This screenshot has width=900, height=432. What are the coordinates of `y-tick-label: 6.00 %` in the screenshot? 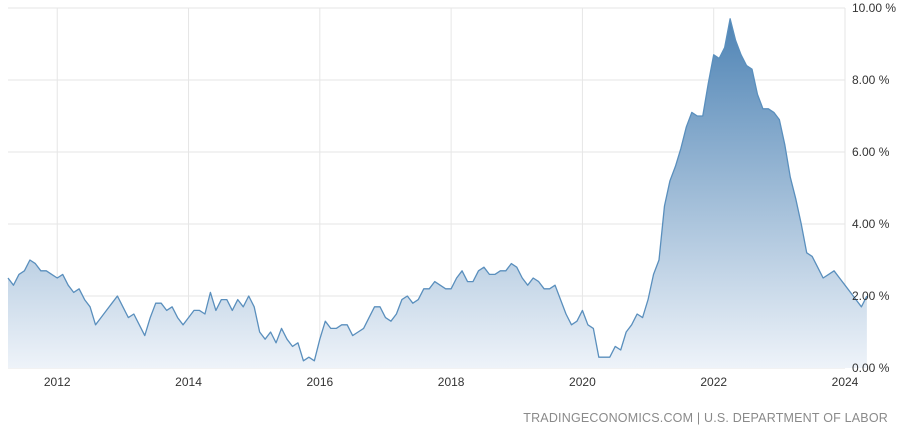 It's located at (871, 152).